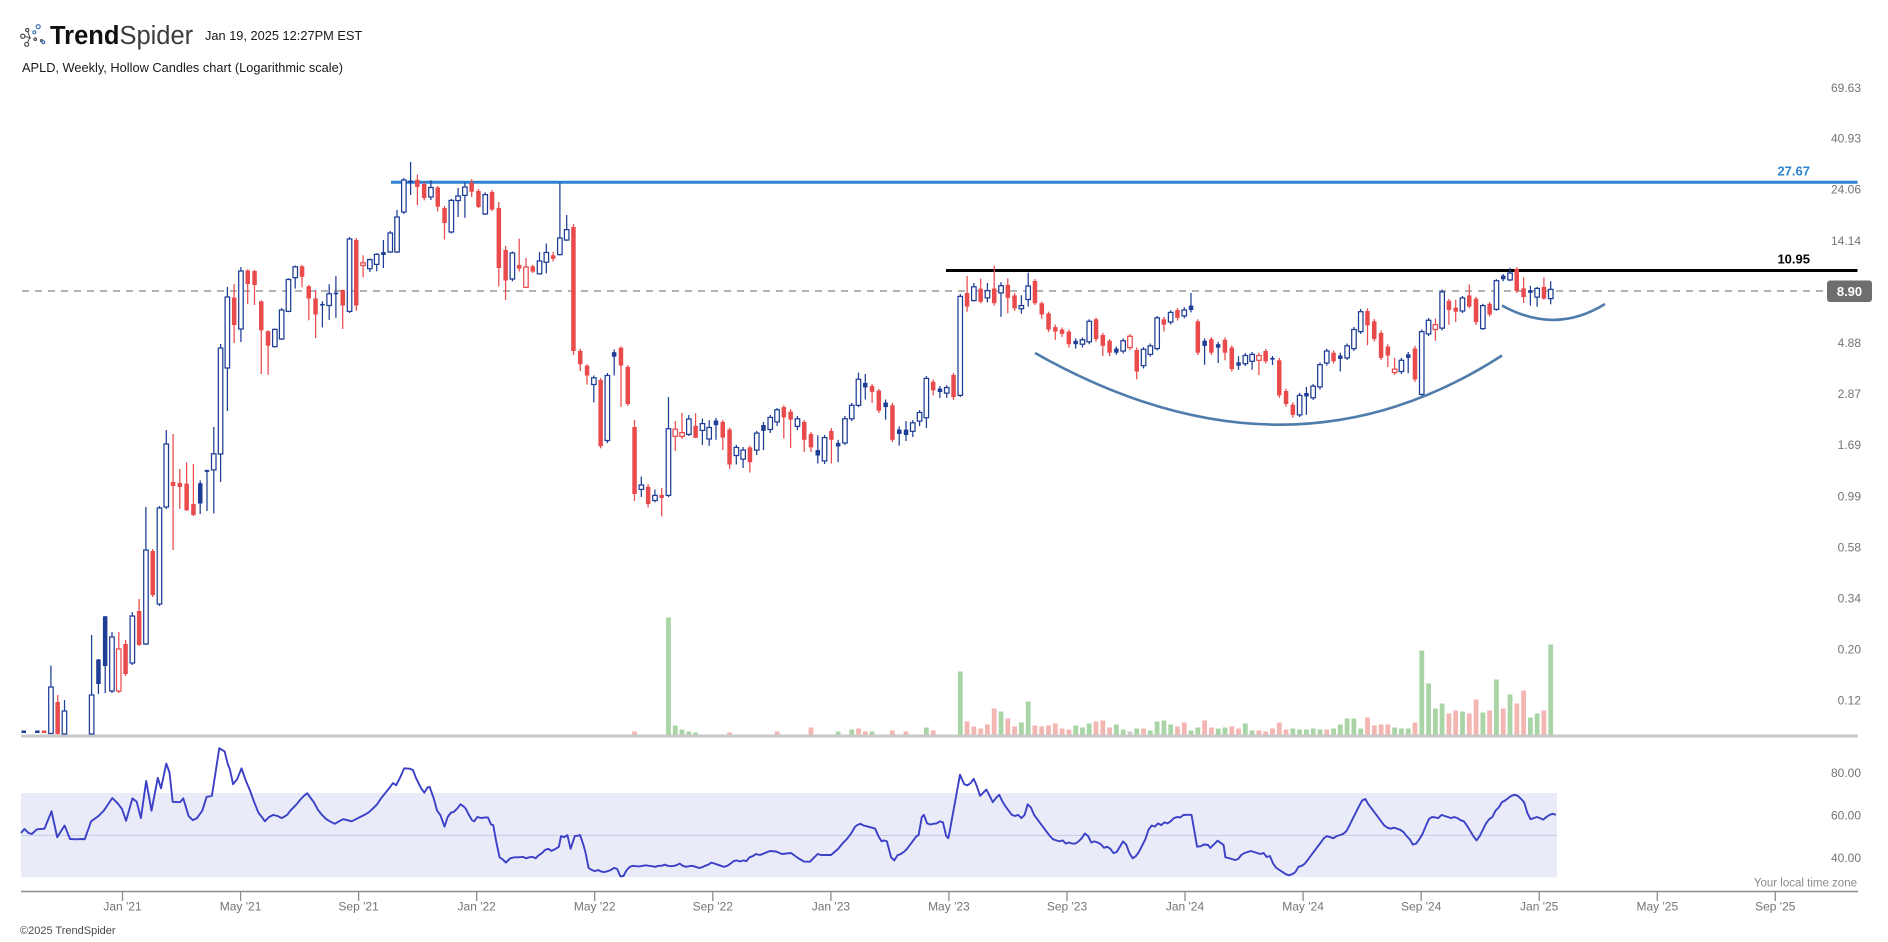 The image size is (1888, 942). I want to click on svg-text: May '23, so click(949, 907).